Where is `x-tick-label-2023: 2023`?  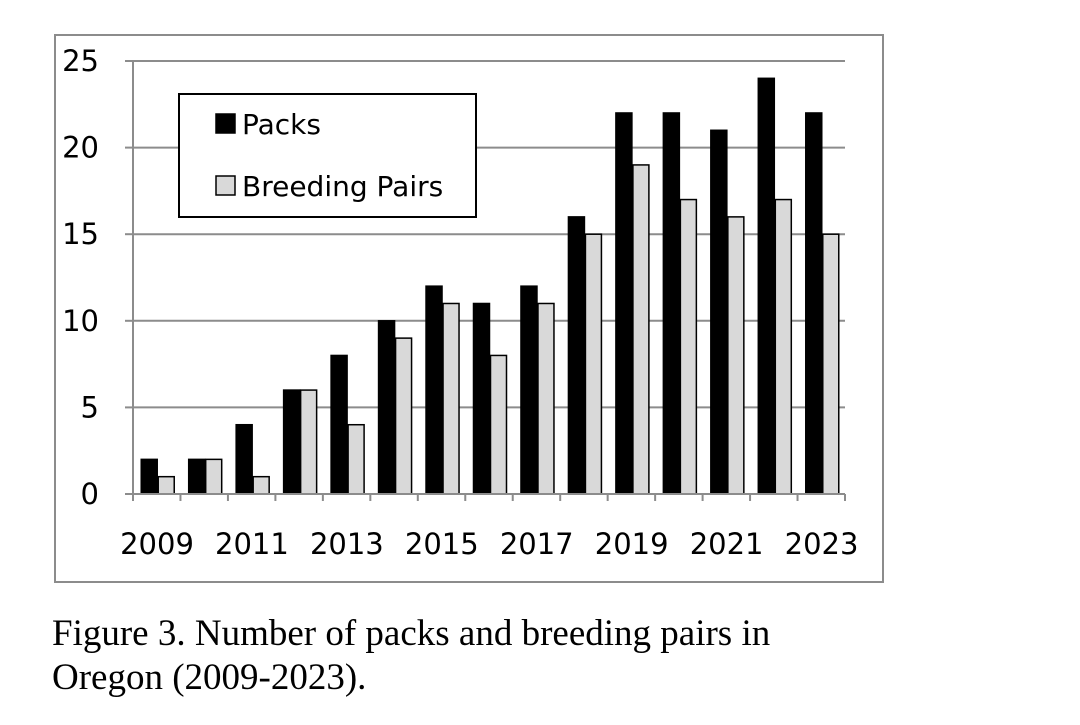 x-tick-label-2023: 2023 is located at coordinates (822, 544).